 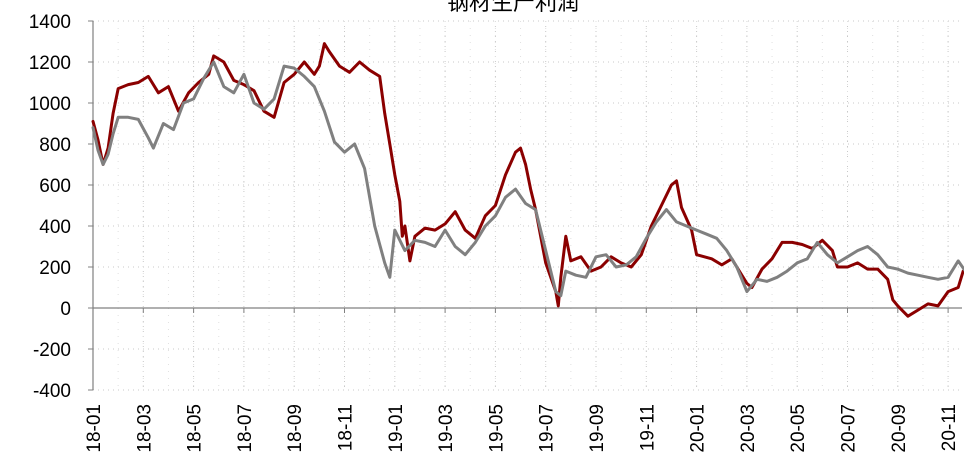 I want to click on x-tick-label: 19-07, so click(x=547, y=428).